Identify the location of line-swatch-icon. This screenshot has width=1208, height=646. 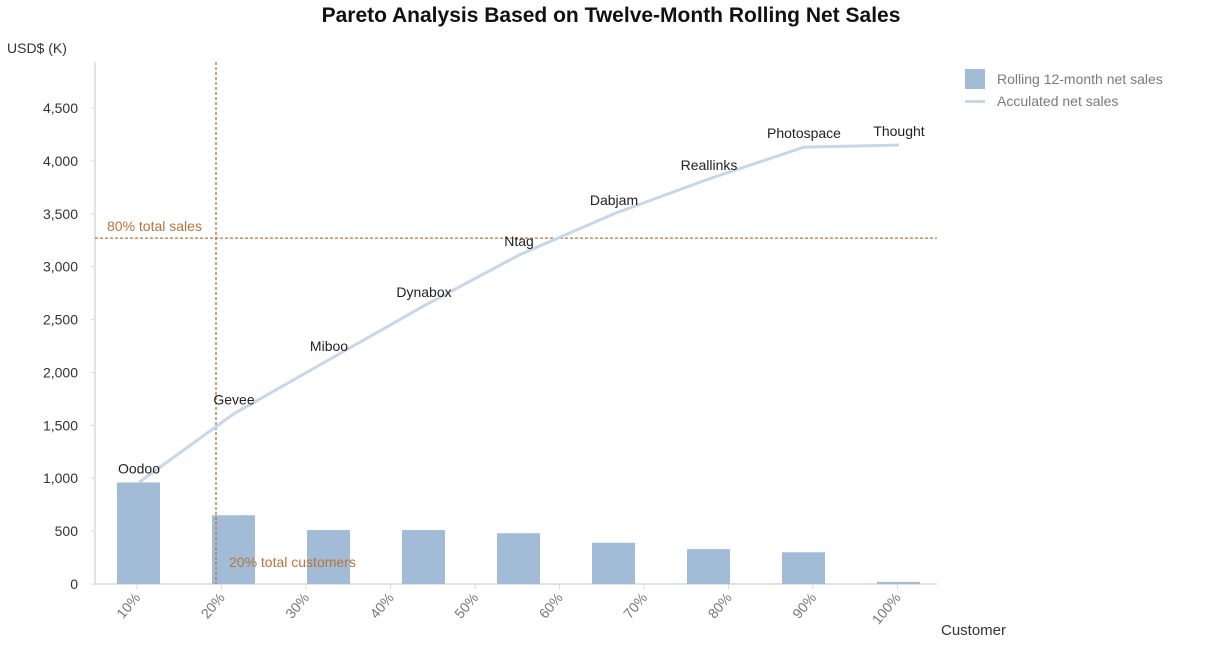
(975, 101).